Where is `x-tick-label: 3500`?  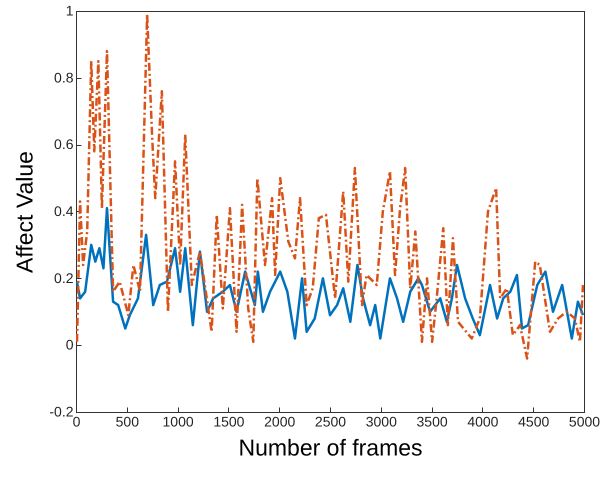 x-tick-label: 3500 is located at coordinates (432, 422).